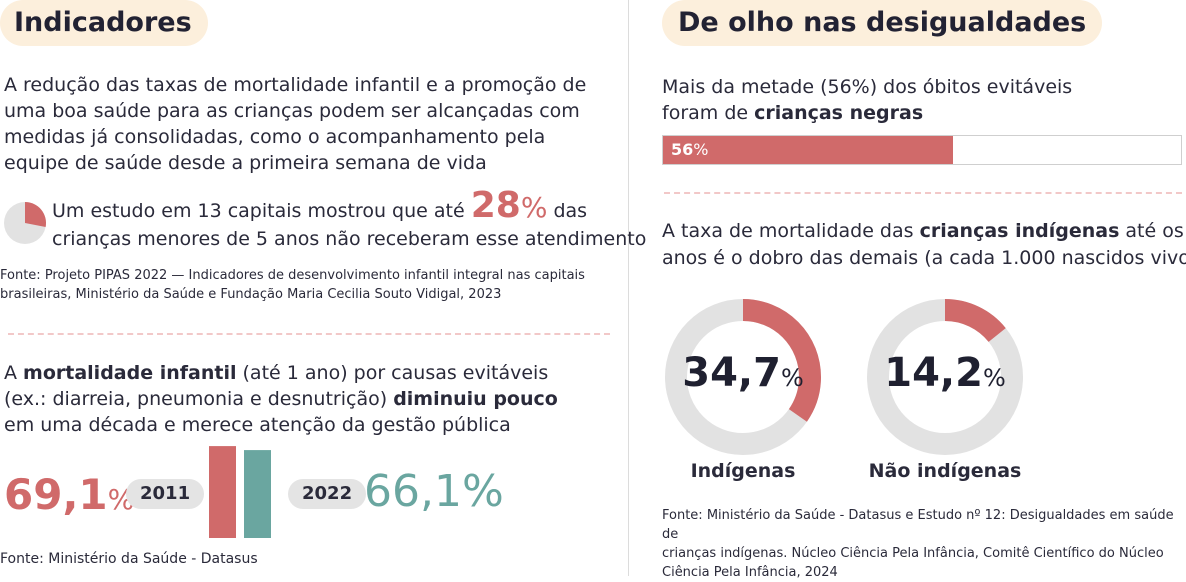  I want to click on study-pre: Um estudo em 13 capitais mostrou que até, so click(258, 211).